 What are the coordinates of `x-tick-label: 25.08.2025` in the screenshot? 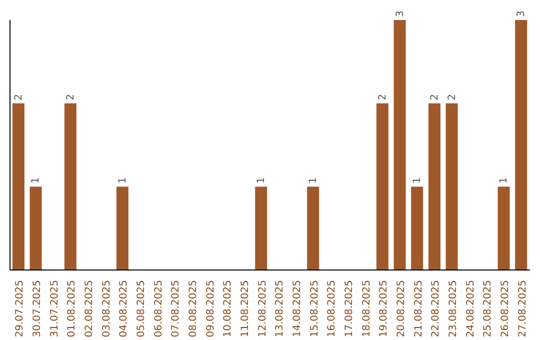 It's located at (488, 309).